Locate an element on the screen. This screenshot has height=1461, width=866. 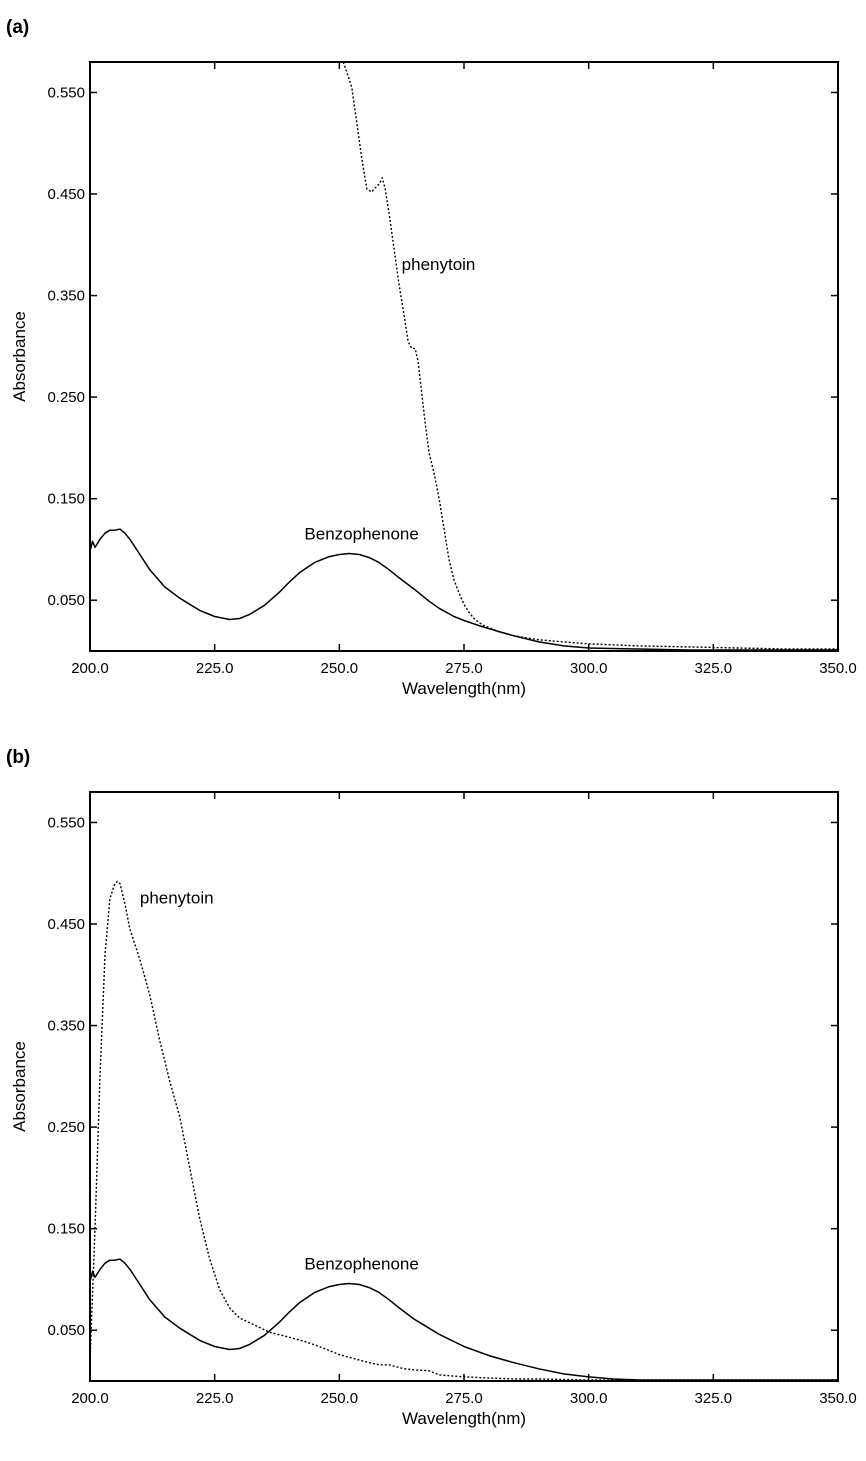
chart-a-x-tick-label: 325.0 is located at coordinates (714, 668).